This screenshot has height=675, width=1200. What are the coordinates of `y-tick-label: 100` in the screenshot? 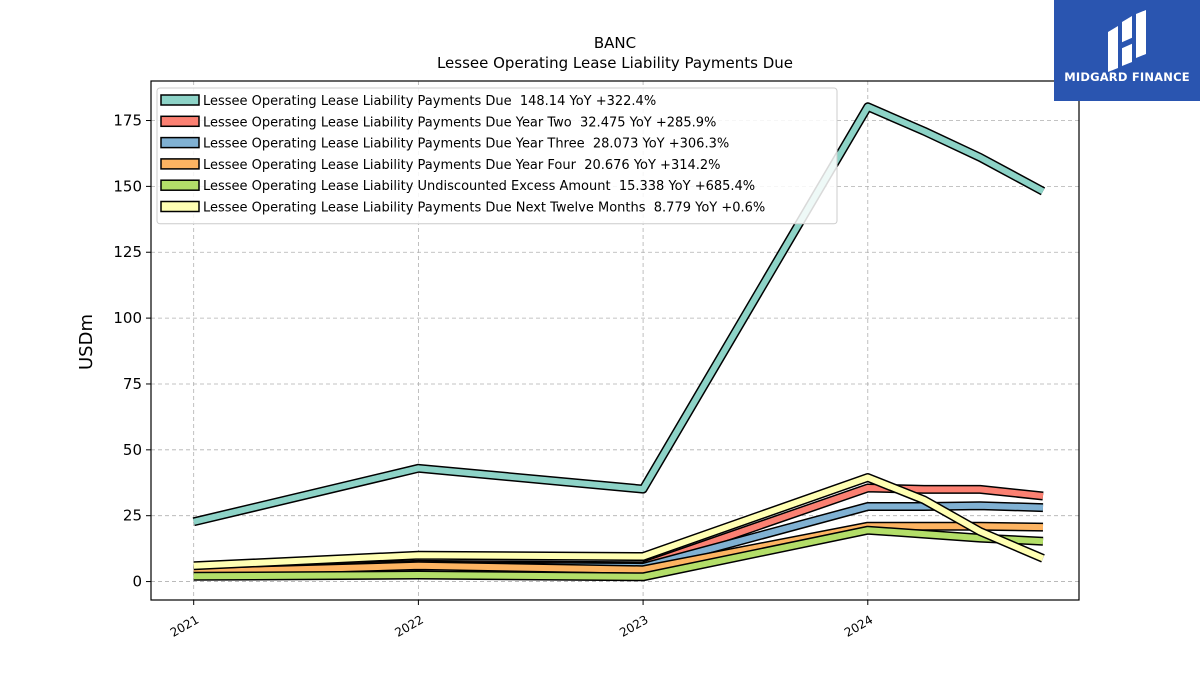 It's located at (127, 318).